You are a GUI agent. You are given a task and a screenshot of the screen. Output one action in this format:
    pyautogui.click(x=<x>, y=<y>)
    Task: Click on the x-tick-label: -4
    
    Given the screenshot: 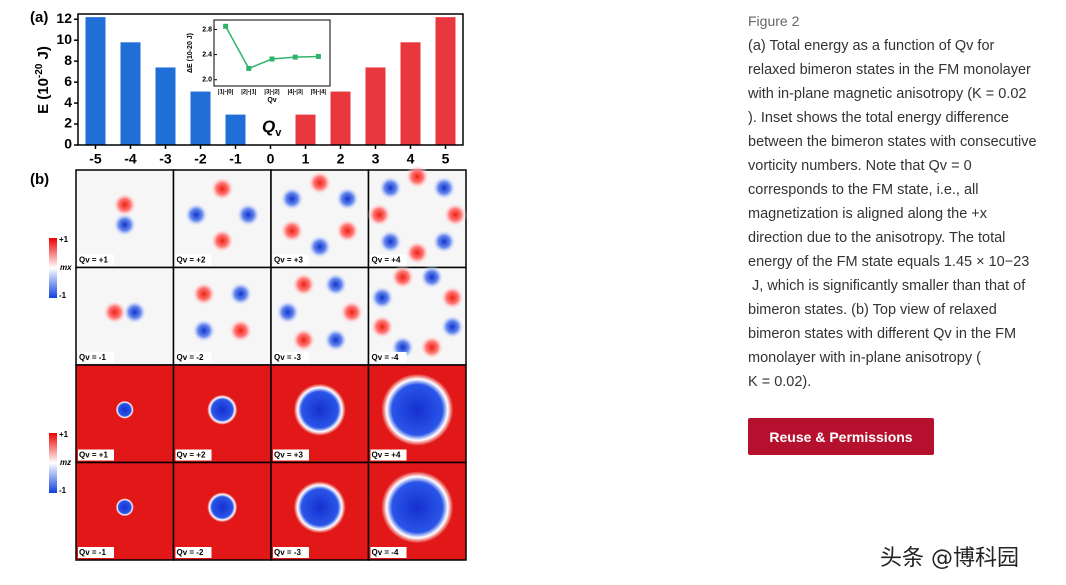 What is the action you would take?
    pyautogui.click(x=130, y=159)
    